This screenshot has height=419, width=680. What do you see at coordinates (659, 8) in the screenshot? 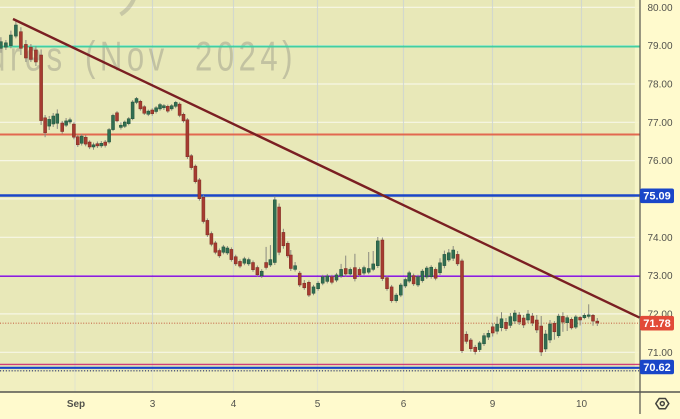
I see `svg-text: 80.00` at bounding box center [659, 8].